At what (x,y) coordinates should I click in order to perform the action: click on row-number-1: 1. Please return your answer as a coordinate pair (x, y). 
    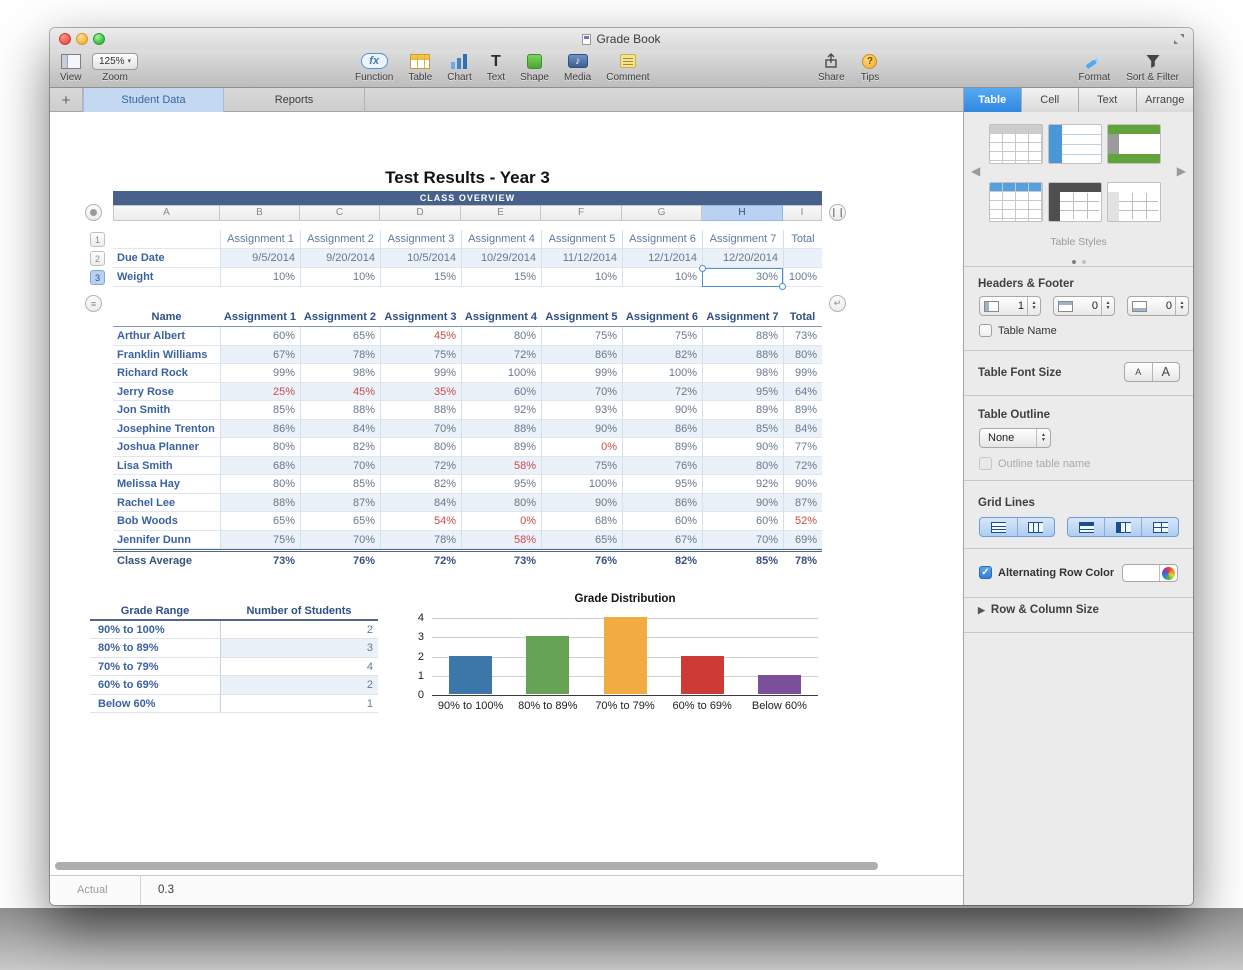
    Looking at the image, I should click on (97, 239).